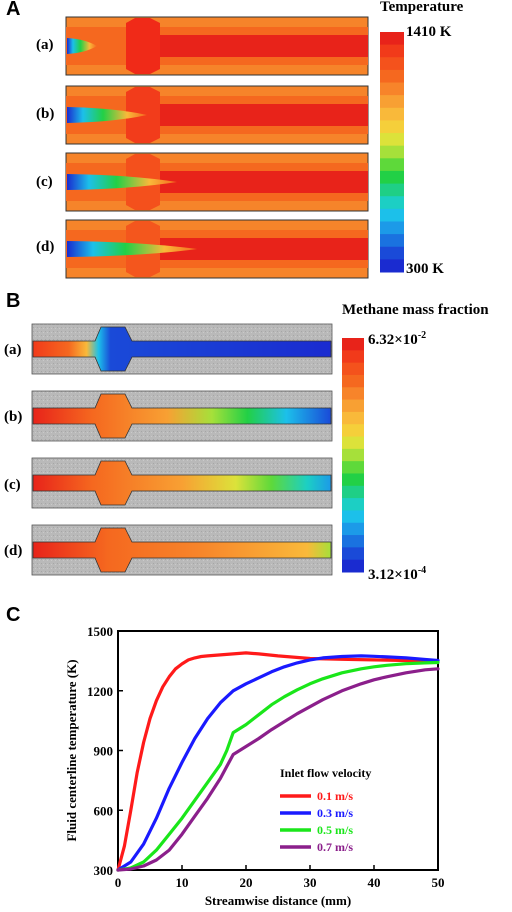  I want to click on methane-colorbar-title: Methane mass fraction, so click(415, 310).